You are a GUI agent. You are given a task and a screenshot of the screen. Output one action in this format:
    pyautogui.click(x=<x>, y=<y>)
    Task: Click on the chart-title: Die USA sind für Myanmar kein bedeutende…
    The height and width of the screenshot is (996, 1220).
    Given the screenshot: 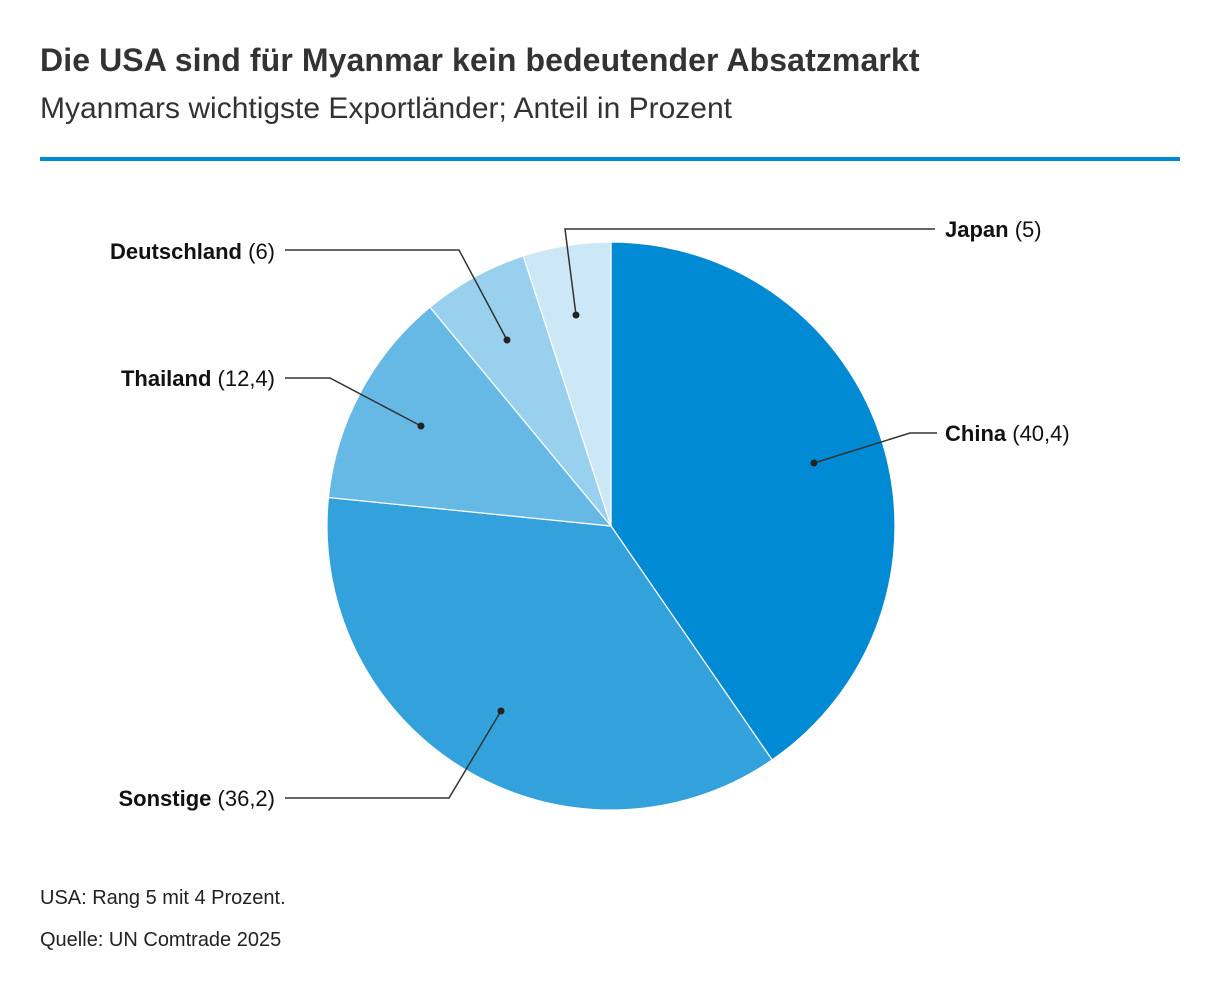 What is the action you would take?
    pyautogui.click(x=480, y=60)
    